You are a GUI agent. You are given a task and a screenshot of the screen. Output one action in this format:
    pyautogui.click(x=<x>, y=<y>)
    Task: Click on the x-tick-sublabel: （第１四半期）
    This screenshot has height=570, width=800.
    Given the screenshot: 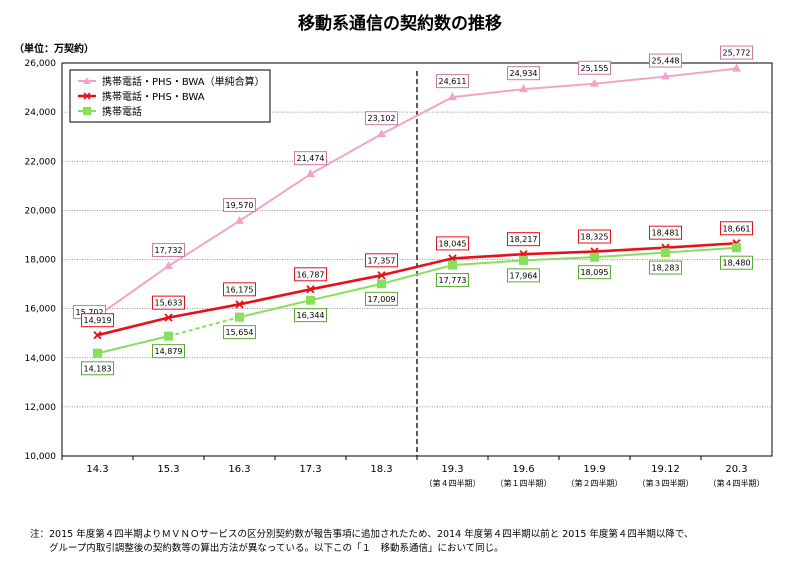 What is the action you would take?
    pyautogui.click(x=524, y=483)
    